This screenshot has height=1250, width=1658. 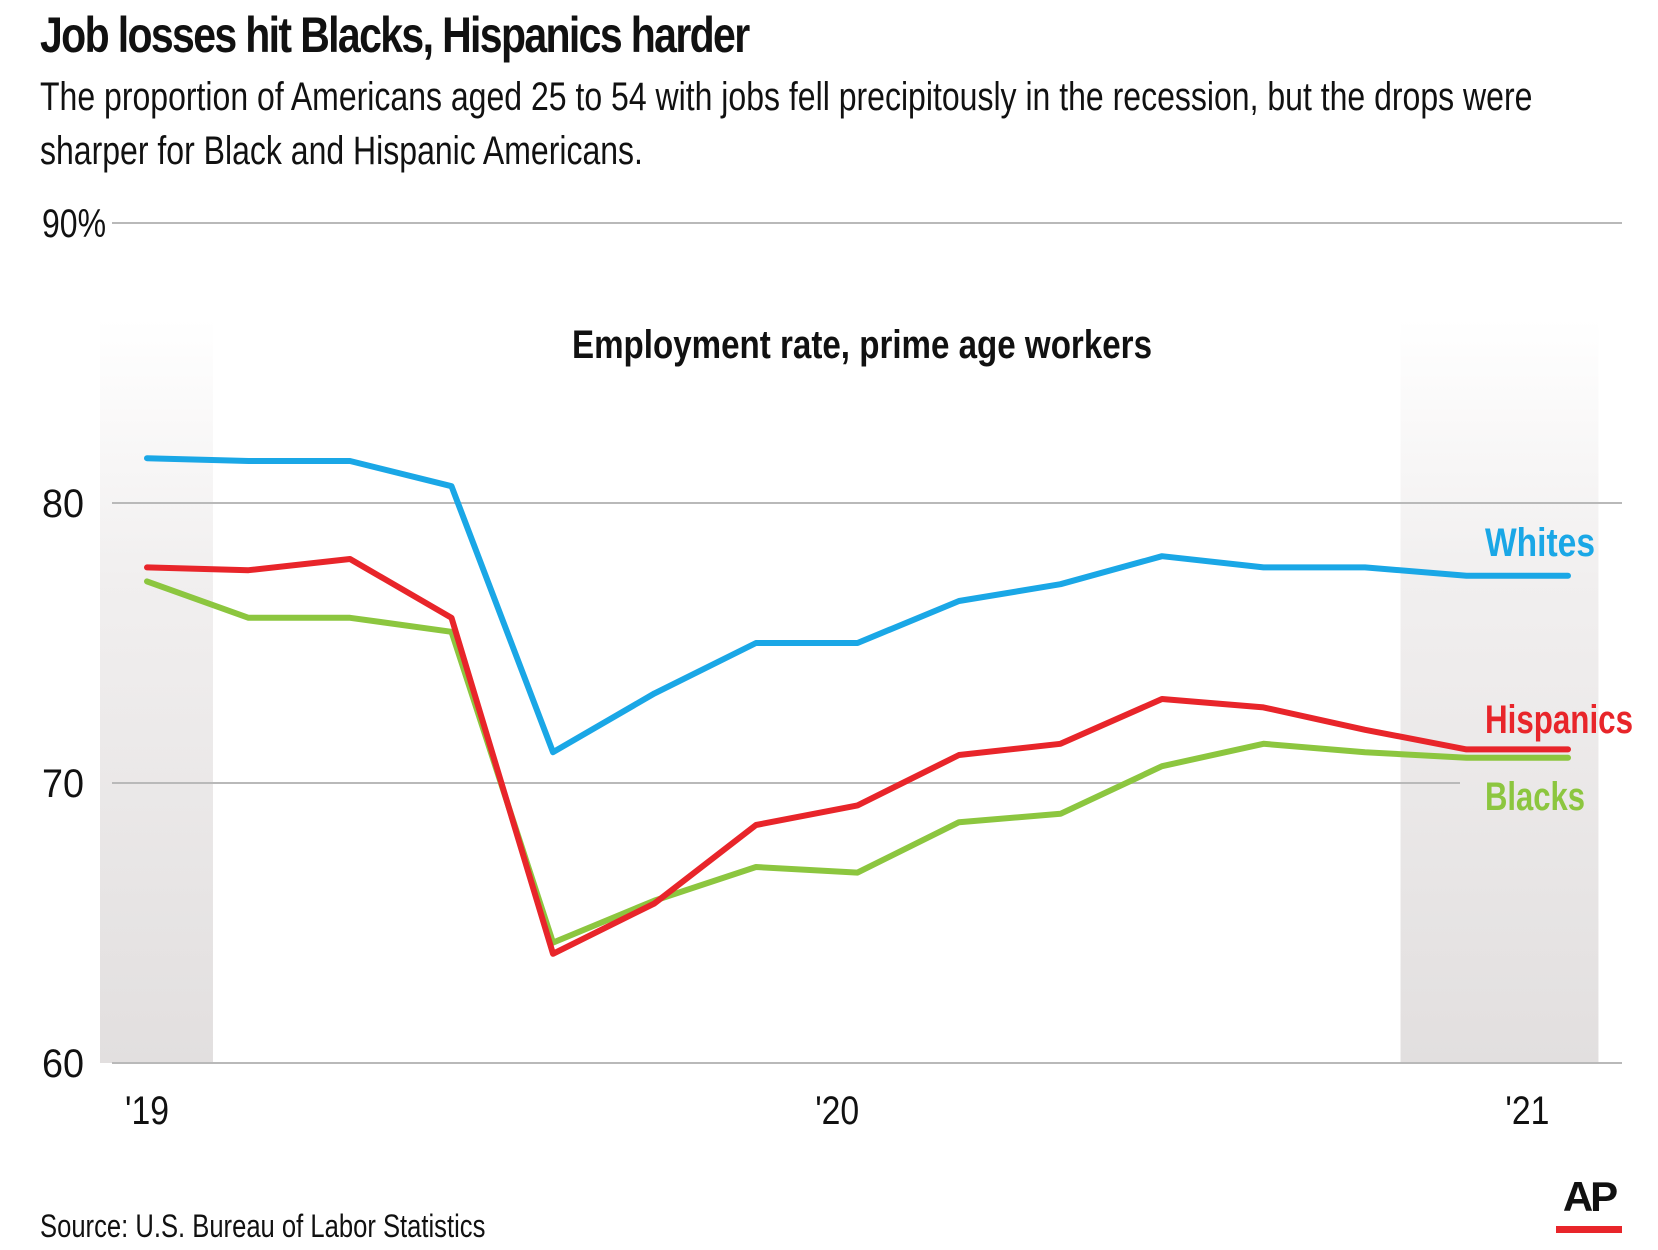 I want to click on plot-title: Employment rate, prime age workers, so click(x=862, y=345).